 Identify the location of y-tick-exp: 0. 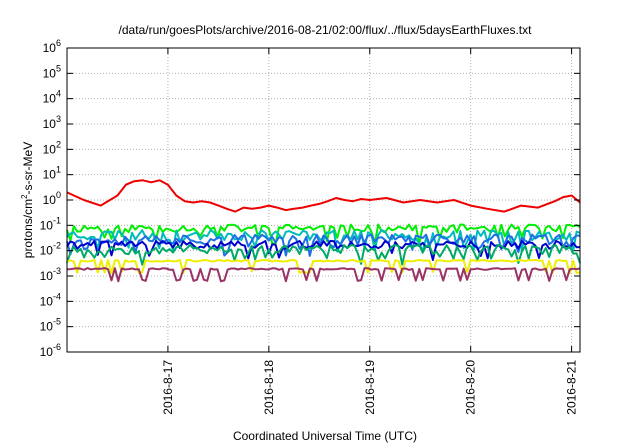
(58, 195).